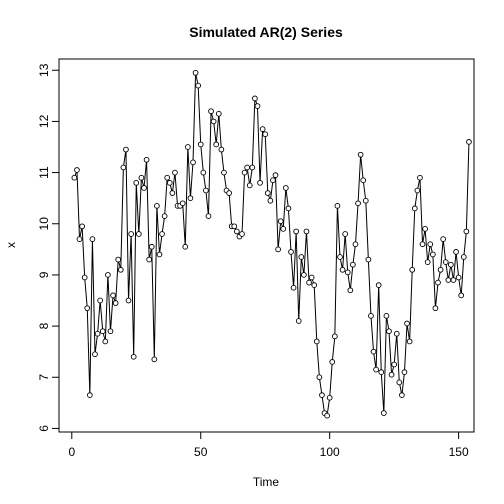  Describe the element at coordinates (44, 172) in the screenshot. I see `y-tick-label: 11` at that location.